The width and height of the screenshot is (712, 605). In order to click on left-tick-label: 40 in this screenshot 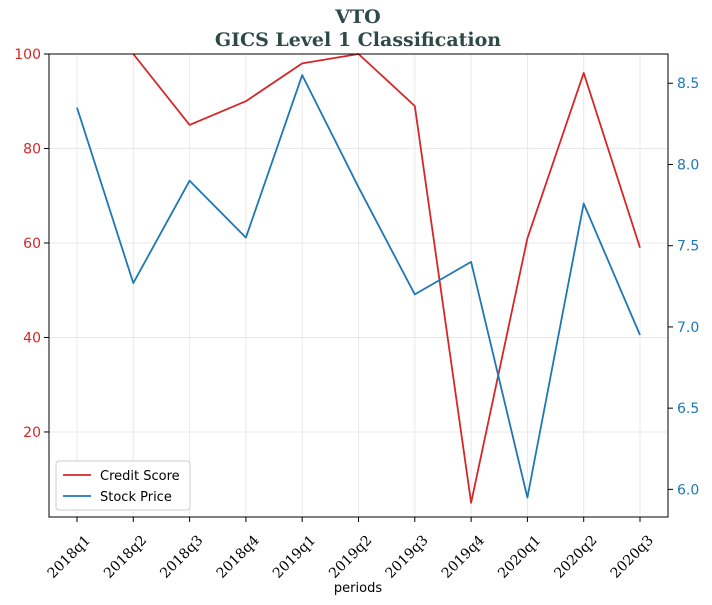, I will do `click(32, 338)`.